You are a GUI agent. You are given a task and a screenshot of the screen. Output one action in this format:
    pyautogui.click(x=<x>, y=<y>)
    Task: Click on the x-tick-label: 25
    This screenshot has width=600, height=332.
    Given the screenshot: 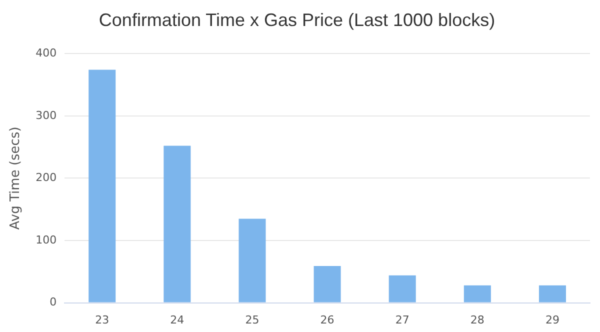 What is the action you would take?
    pyautogui.click(x=252, y=319)
    